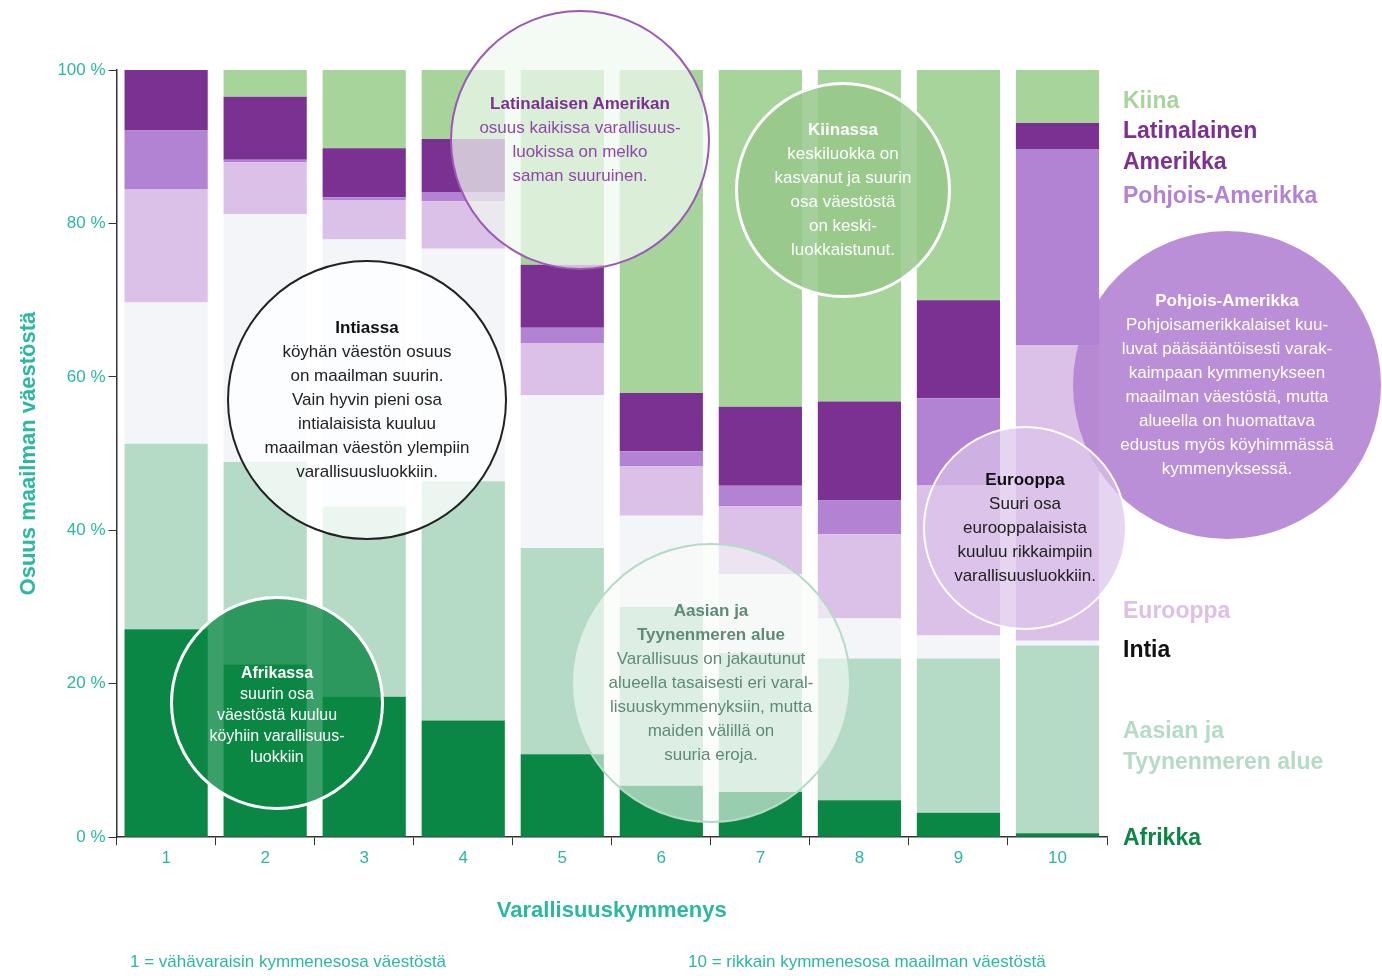 Image resolution: width=1382 pixels, height=976 pixels. I want to click on annotation: keskiluokka on kasvanut ja suurin osa väestöstä on keski- luokkaistunut., so click(843, 201).